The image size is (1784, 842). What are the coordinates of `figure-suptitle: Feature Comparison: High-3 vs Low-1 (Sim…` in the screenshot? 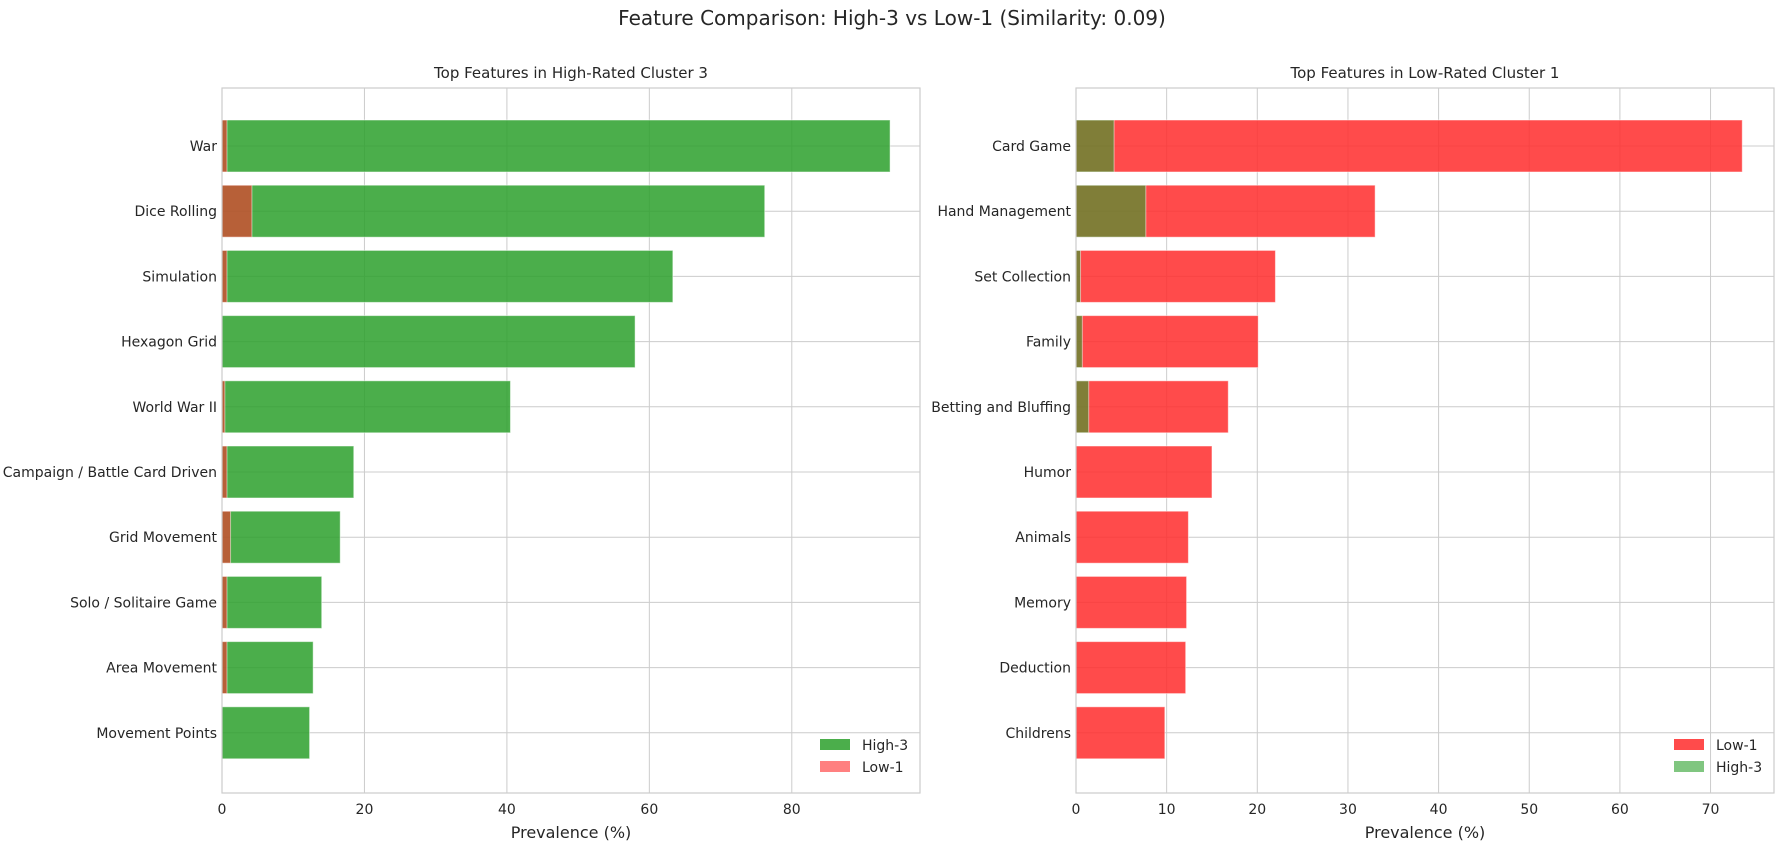 It's located at (892, 18).